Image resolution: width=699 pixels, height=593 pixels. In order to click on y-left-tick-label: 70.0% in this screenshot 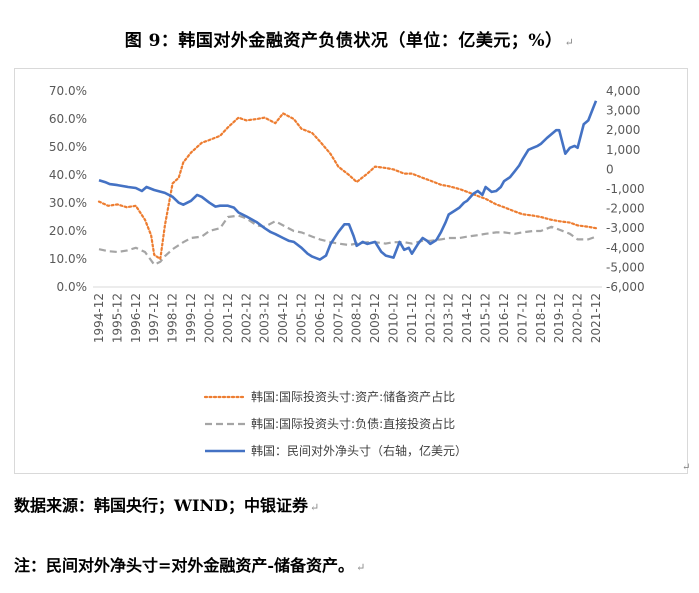, I will do `click(68, 91)`.